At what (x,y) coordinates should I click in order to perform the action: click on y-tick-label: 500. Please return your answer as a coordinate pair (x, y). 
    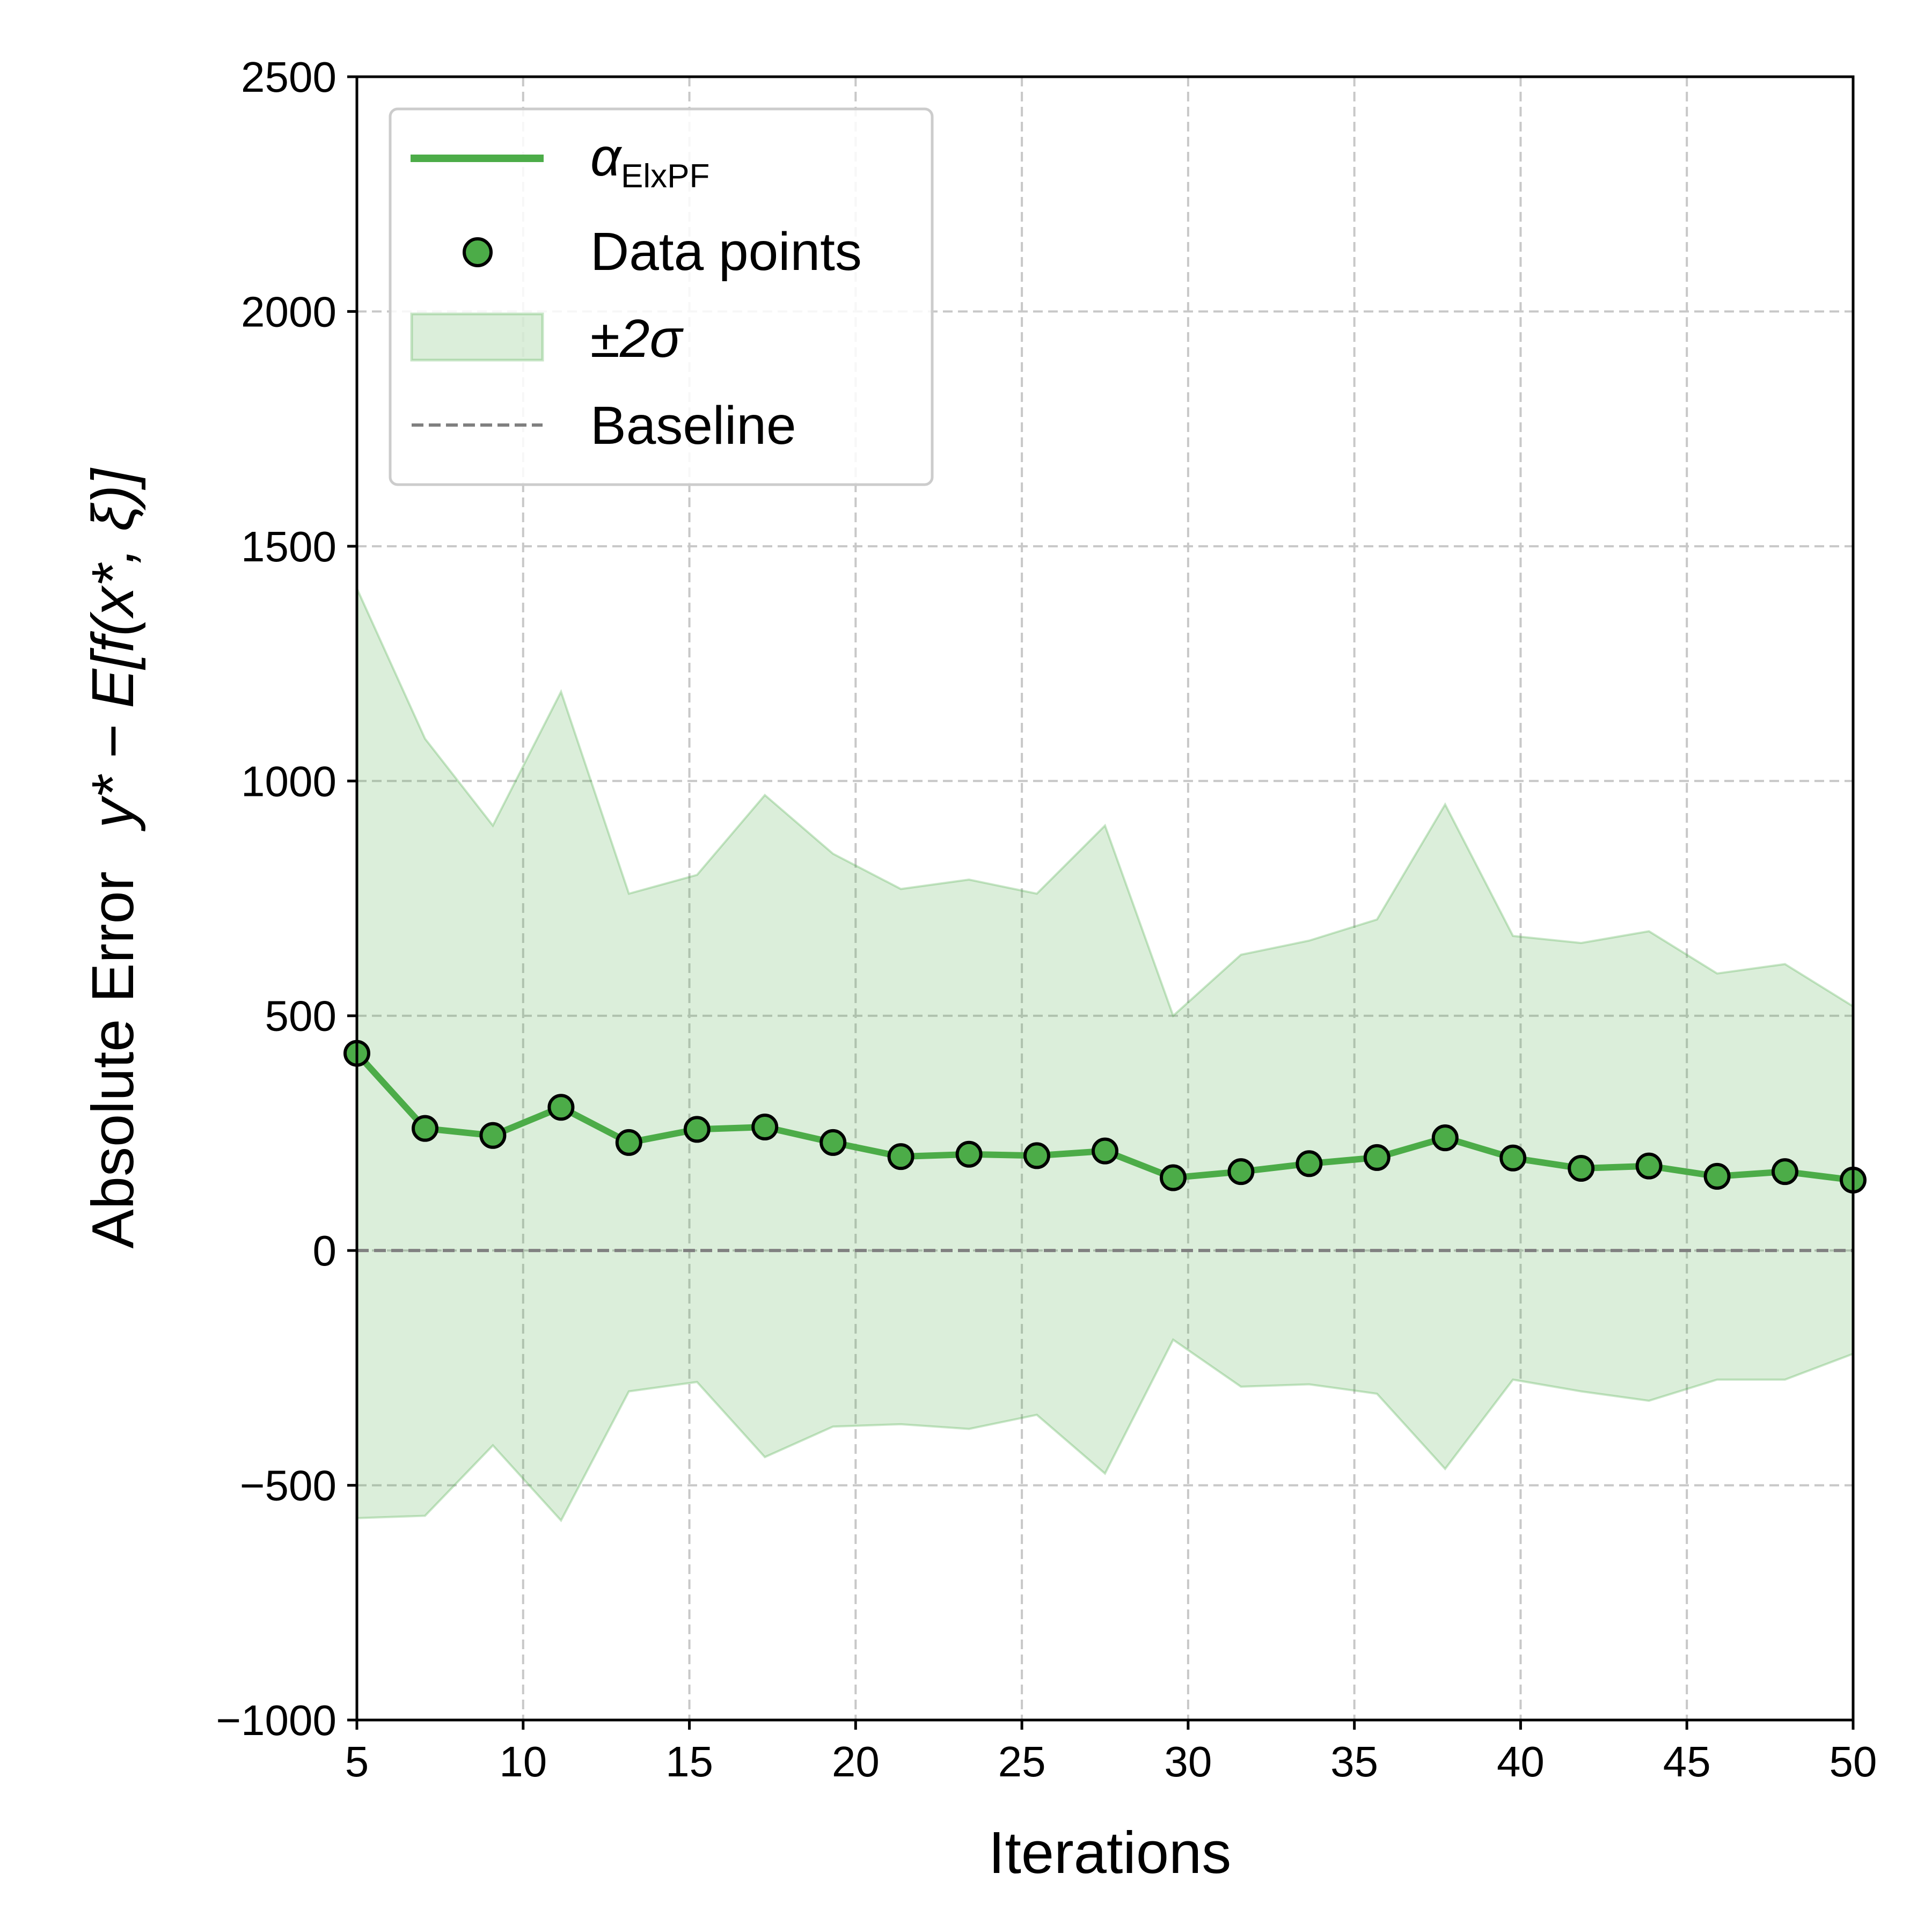
    Looking at the image, I should click on (300, 1016).